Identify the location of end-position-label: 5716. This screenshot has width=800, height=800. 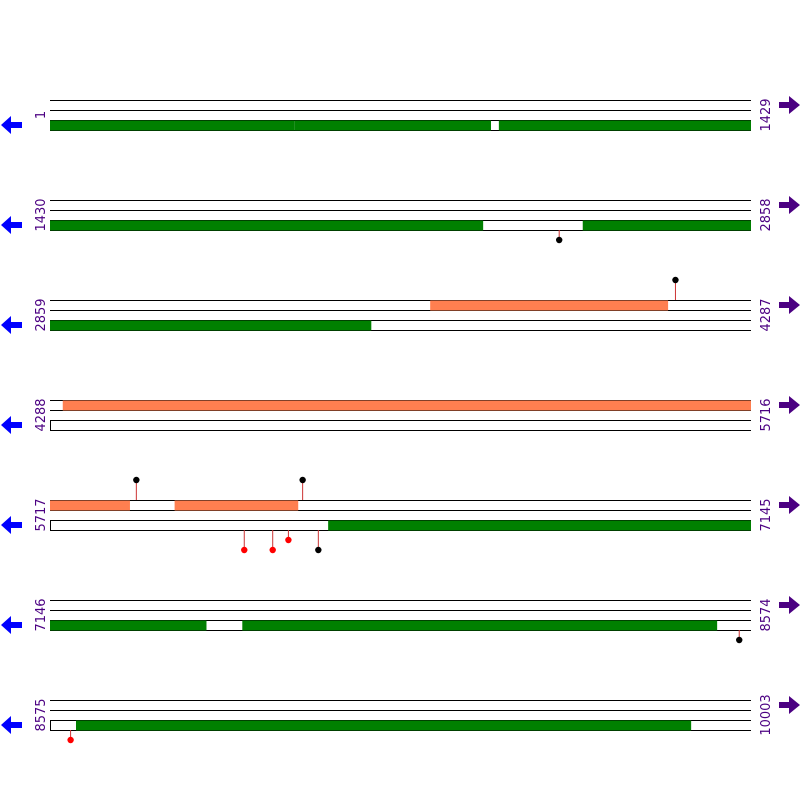
(766, 414).